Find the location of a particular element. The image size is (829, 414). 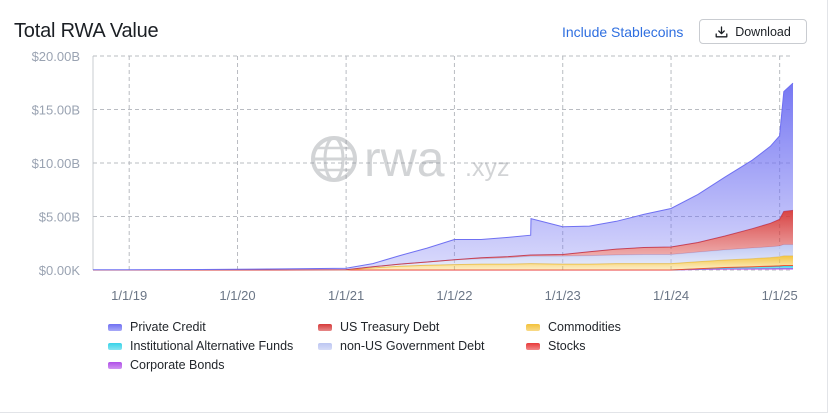

legend-item-corporate-bonds: Corporate Bonds is located at coordinates (166, 365).